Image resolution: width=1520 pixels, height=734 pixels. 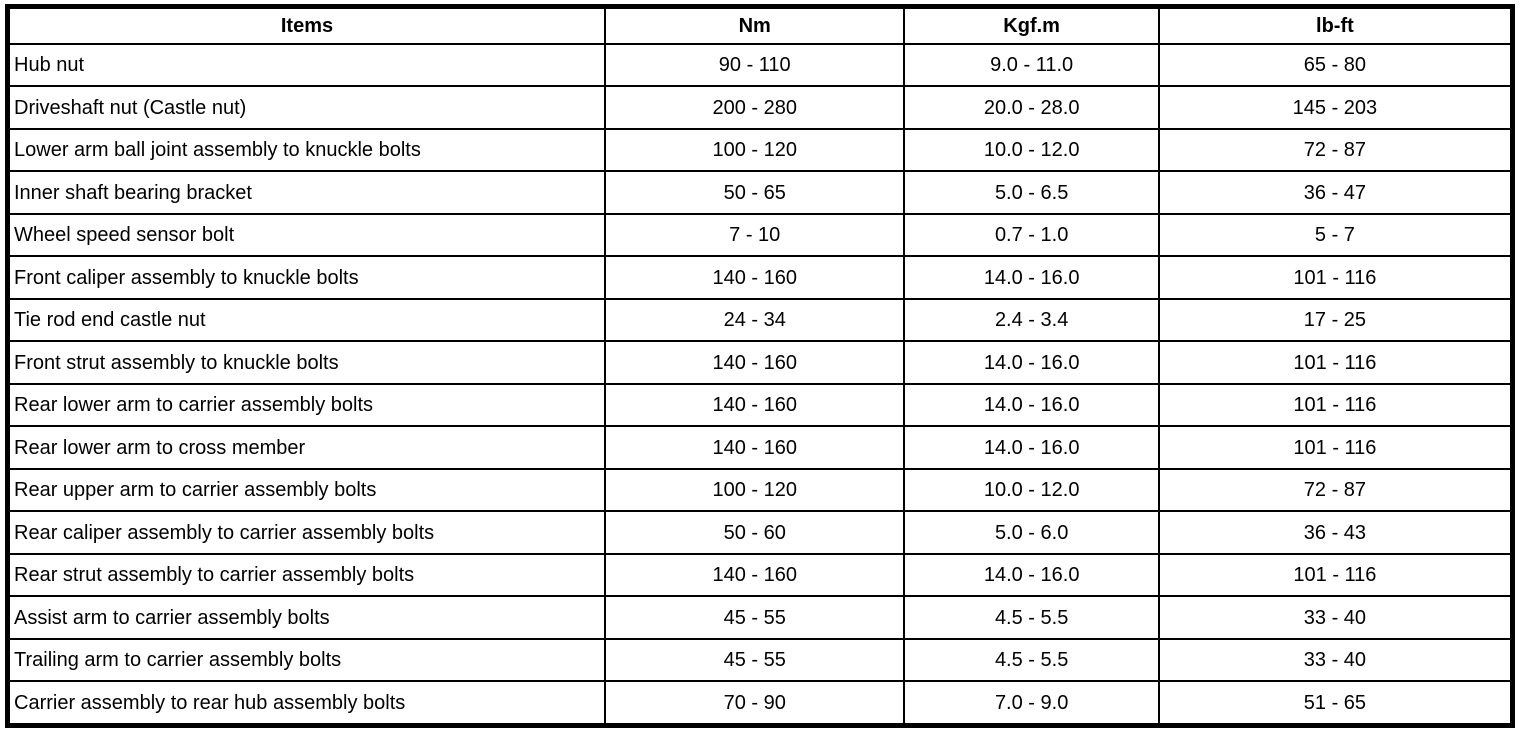 I want to click on torque-value-cell: 65 - 80, so click(x=1335, y=65).